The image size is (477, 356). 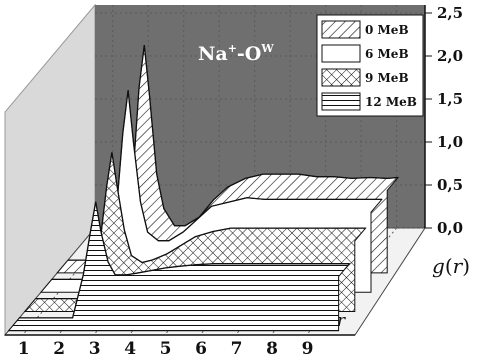 I want to click on x-tick-label: 7, so click(x=237, y=347).